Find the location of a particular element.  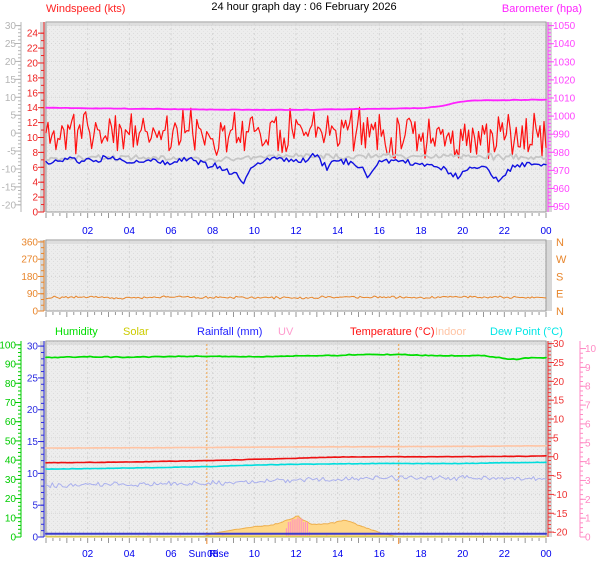

svg-text: -20 is located at coordinates (9, 205).